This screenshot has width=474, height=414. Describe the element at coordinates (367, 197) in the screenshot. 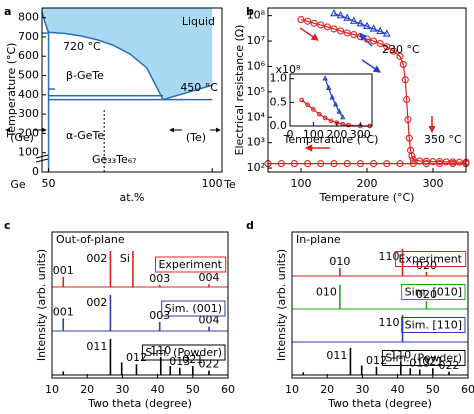

I see `x-axis-label: Temperature (°C)` at that location.